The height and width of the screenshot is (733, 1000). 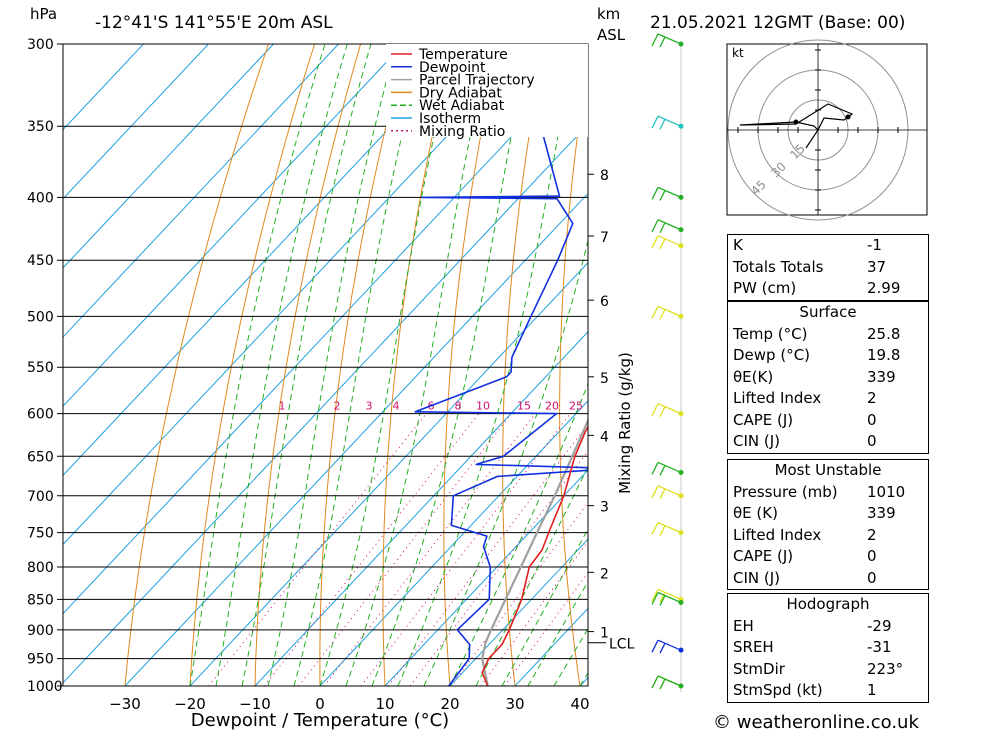 I want to click on temperature-line, so click(x=534, y=555).